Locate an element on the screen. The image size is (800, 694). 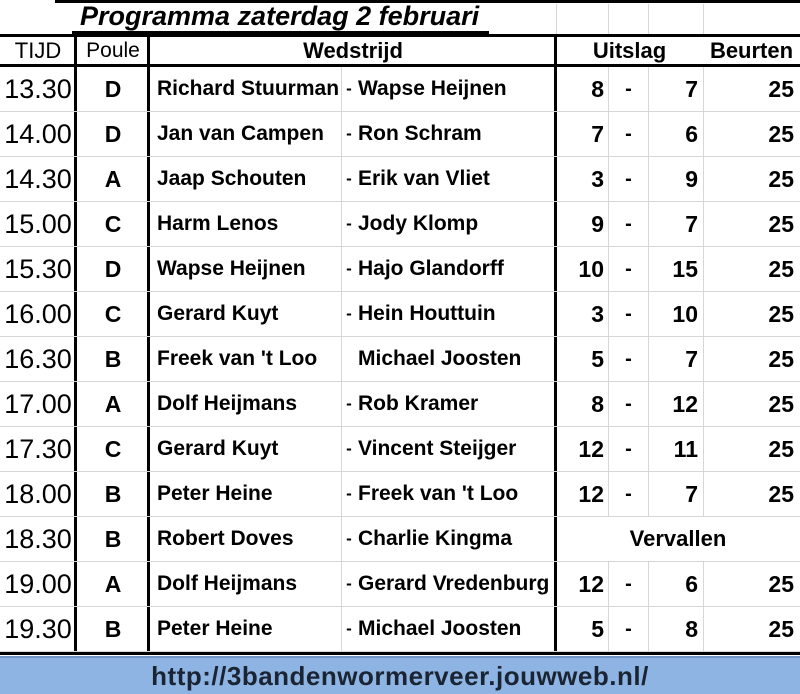
player1-cell: Jaap Schouten is located at coordinates (232, 178).